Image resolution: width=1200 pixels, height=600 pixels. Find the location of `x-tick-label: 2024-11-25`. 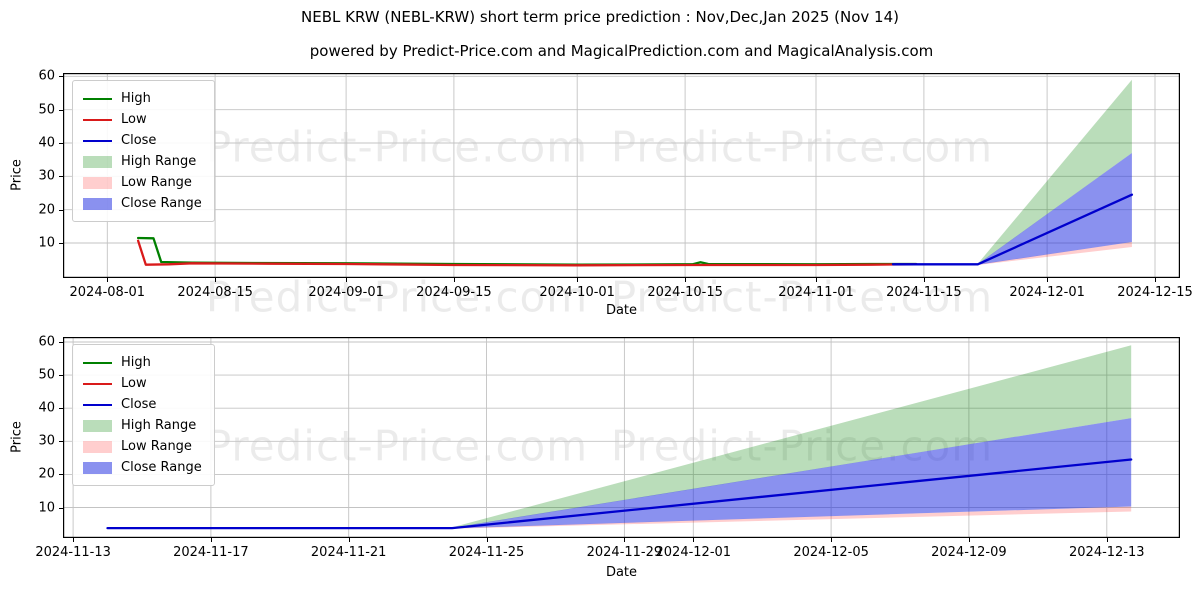

x-tick-label: 2024-11-25 is located at coordinates (486, 552).